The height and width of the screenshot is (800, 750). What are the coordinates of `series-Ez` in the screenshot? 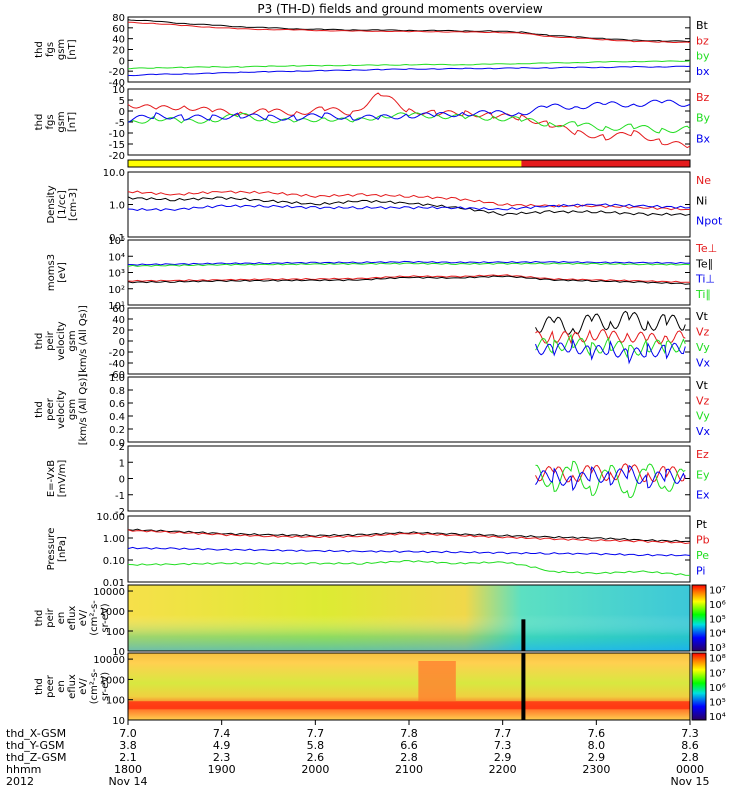 It's located at (610, 473).